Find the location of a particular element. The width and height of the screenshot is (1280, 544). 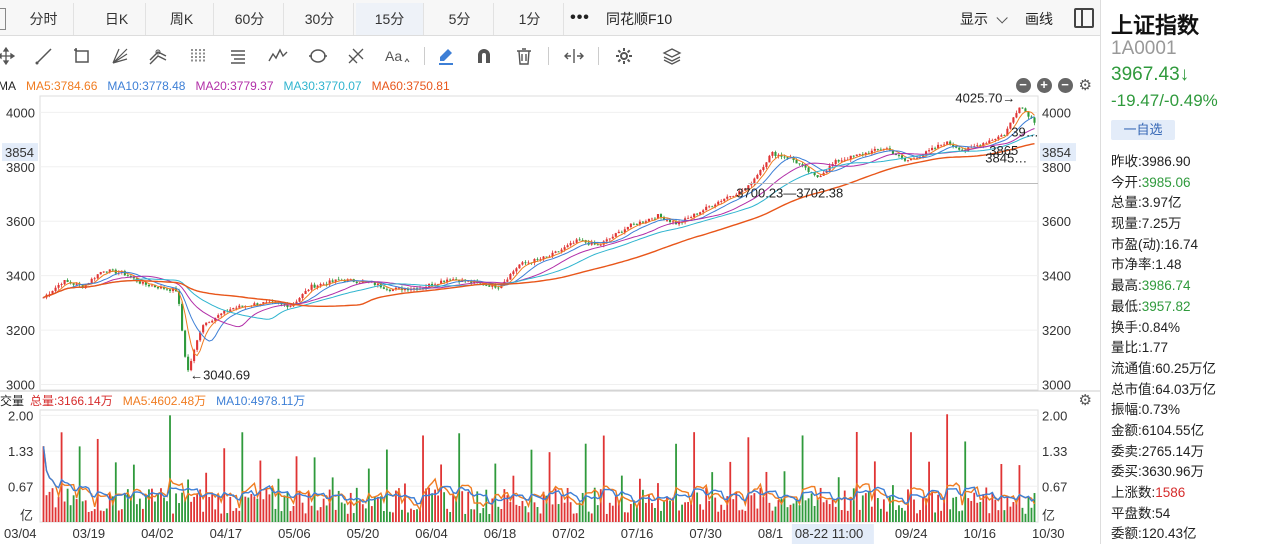

volume-settings-icon: ⚙ is located at coordinates (1085, 400).